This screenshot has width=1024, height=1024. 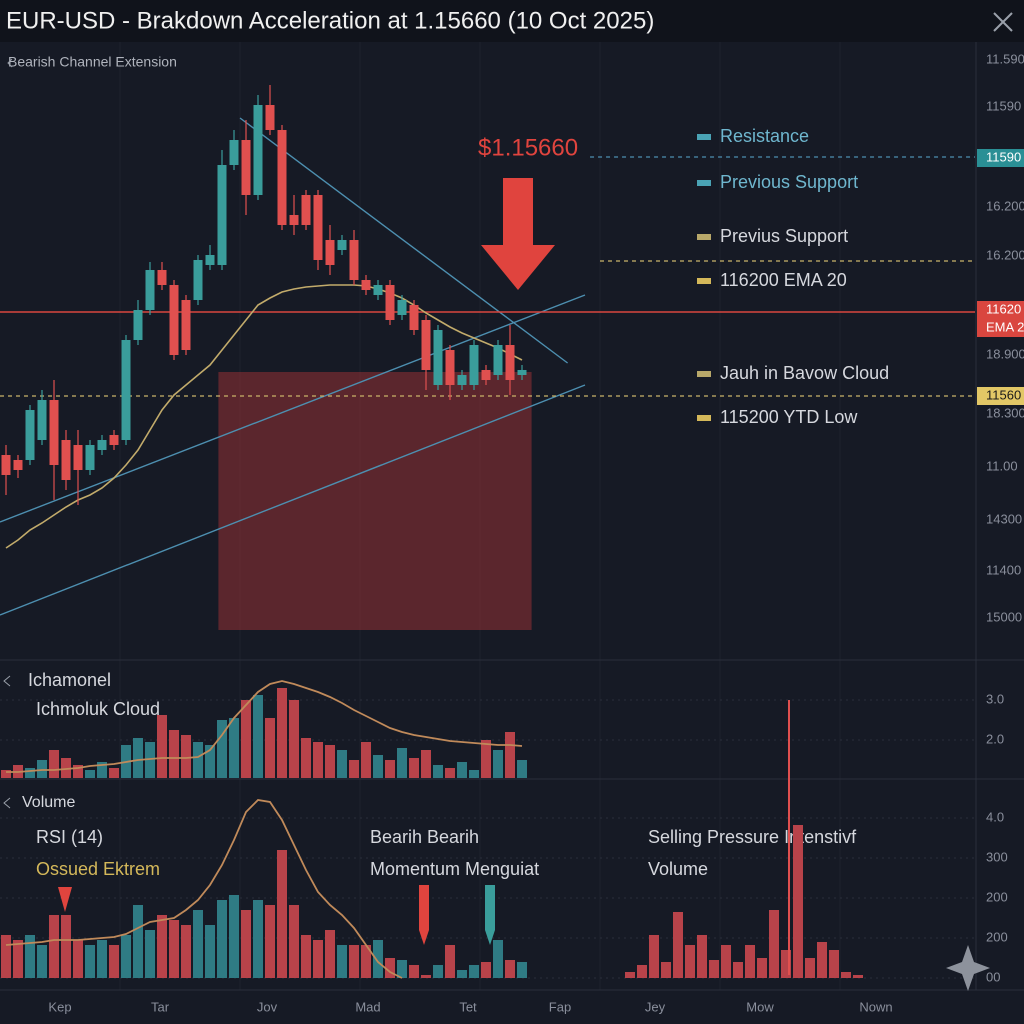 I want to click on y-tick-label: 3.0, so click(x=995, y=698).